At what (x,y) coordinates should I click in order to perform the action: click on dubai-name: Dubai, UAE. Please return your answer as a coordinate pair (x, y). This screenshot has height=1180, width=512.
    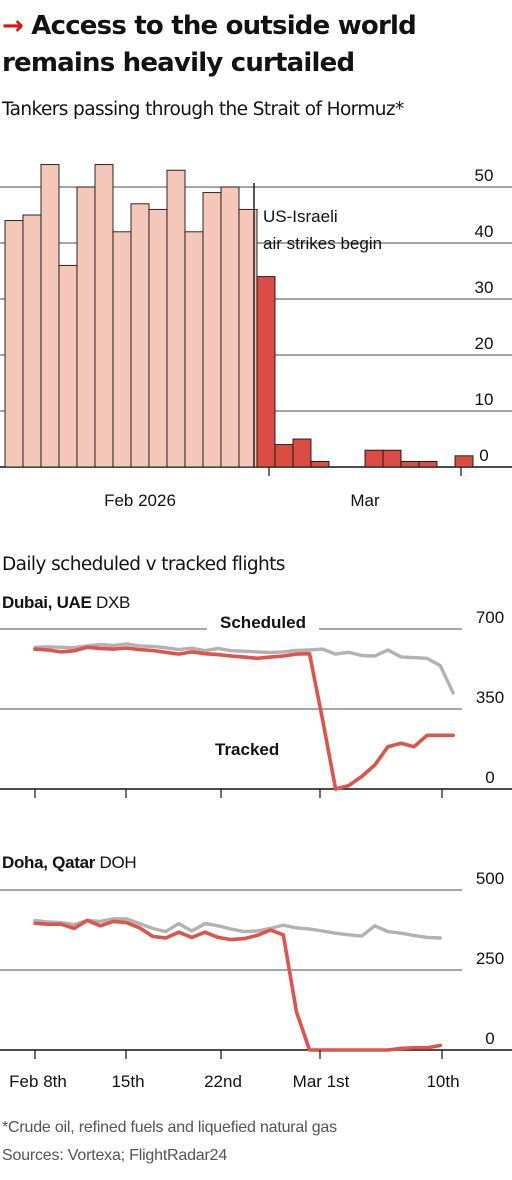
    Looking at the image, I should click on (47, 602).